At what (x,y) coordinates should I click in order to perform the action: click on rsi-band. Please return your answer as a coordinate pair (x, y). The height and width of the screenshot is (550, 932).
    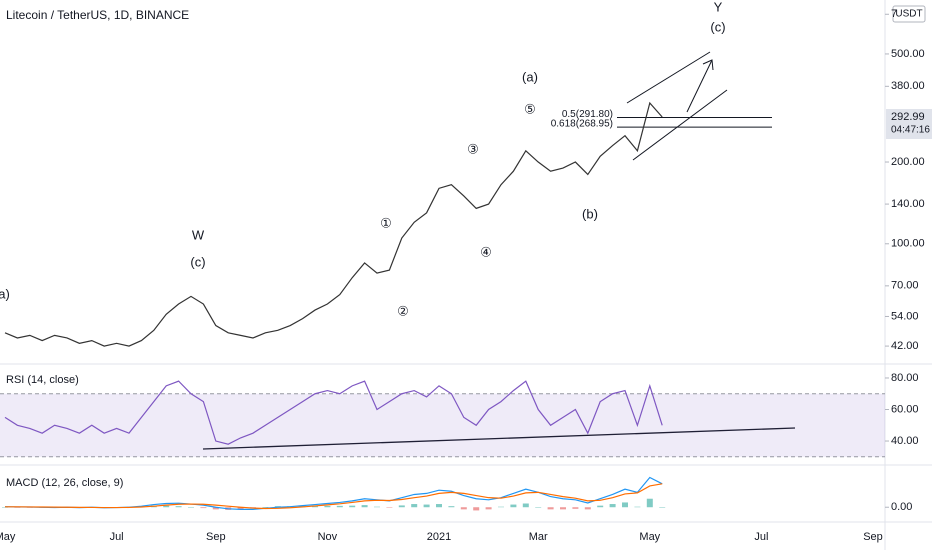
    Looking at the image, I should click on (442, 425).